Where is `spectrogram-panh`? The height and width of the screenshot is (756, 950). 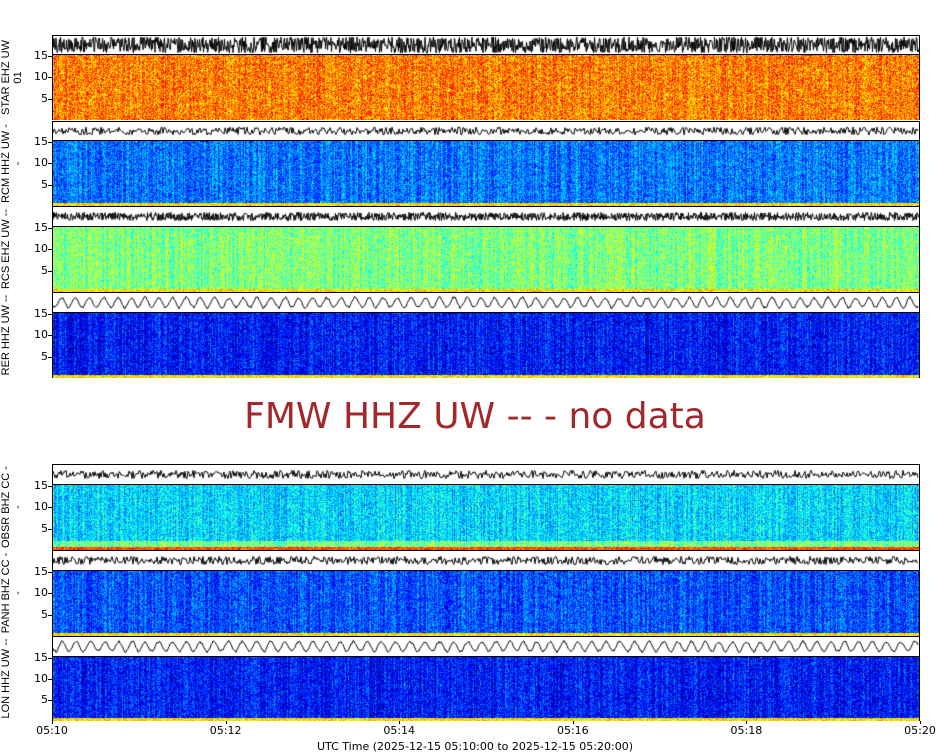 spectrogram-panh is located at coordinates (486, 603).